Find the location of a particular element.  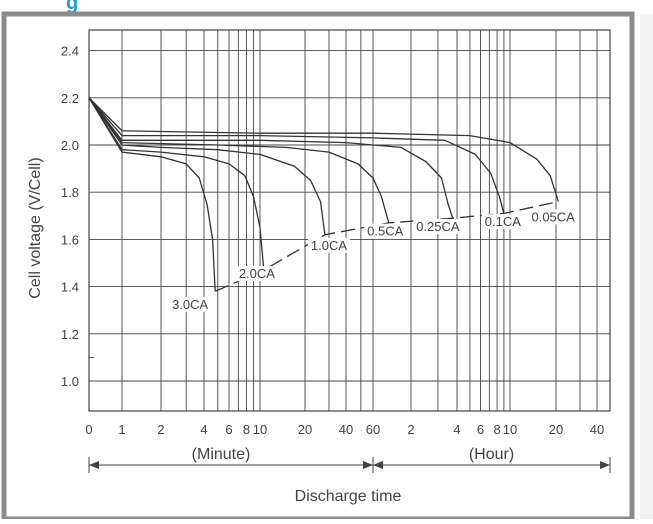

y-tick-label: 2.2 is located at coordinates (70, 98).